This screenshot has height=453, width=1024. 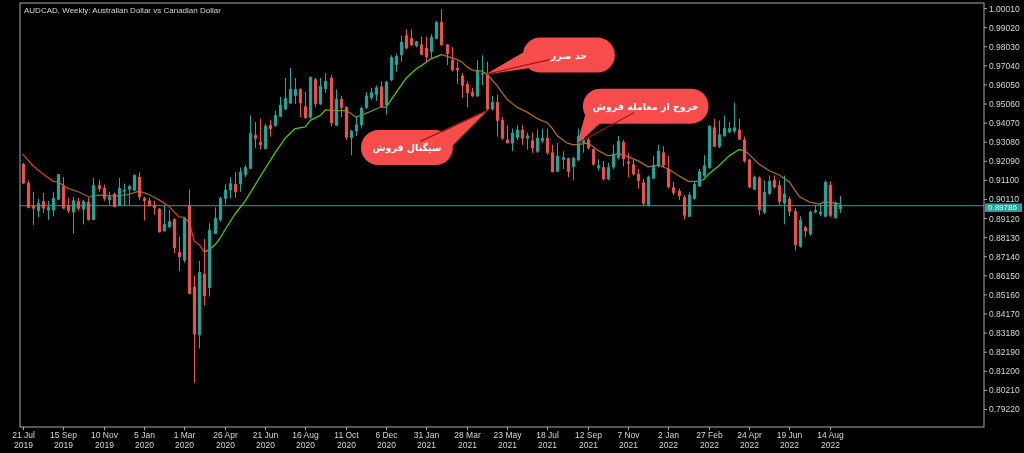 I want to click on y-tick-label: 1.00010, so click(x=1004, y=8).